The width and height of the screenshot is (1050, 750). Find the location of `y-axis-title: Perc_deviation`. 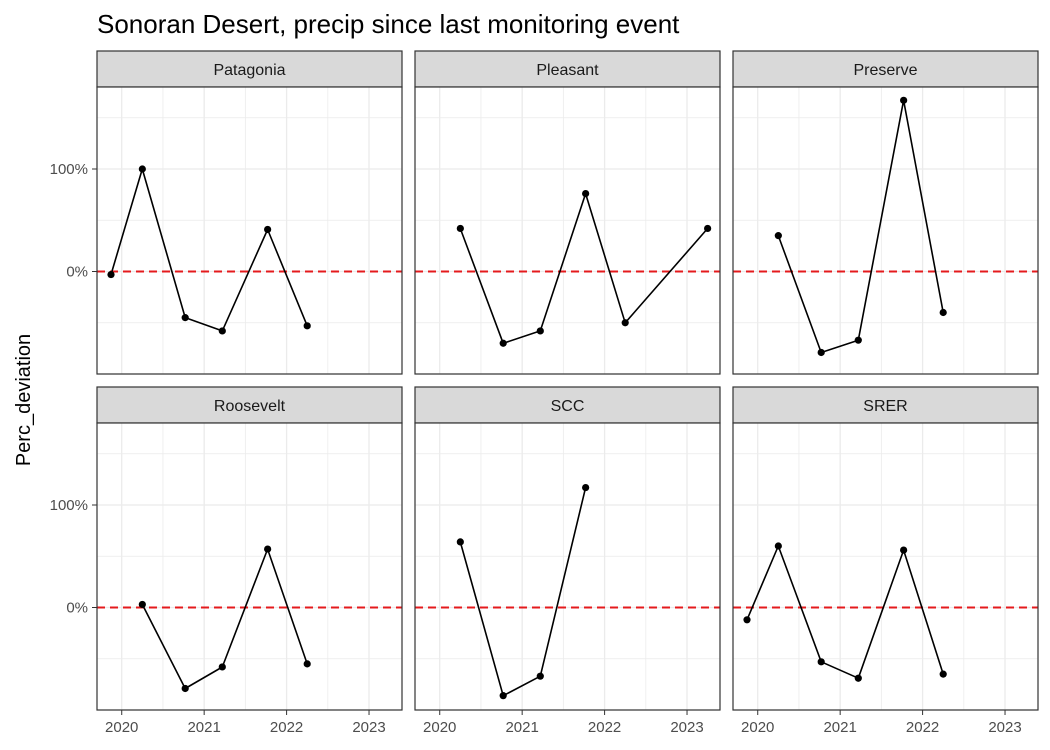

y-axis-title: Perc_deviation is located at coordinates (24, 400).